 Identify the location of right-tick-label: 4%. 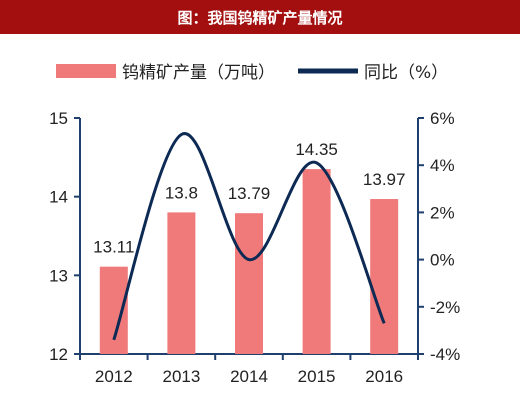
(442, 165).